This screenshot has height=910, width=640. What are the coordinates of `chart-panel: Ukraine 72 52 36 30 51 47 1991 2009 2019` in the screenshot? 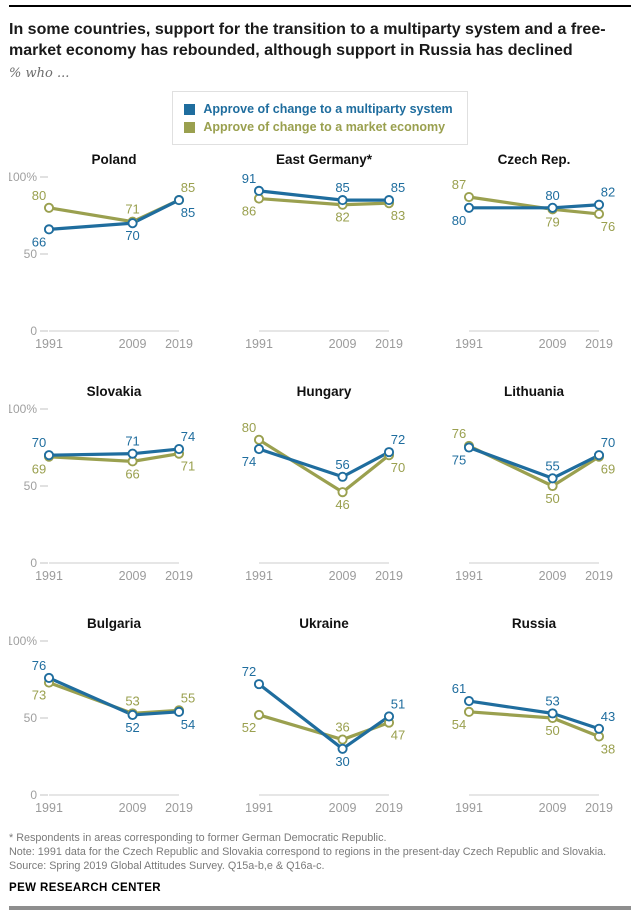 It's located at (324, 720).